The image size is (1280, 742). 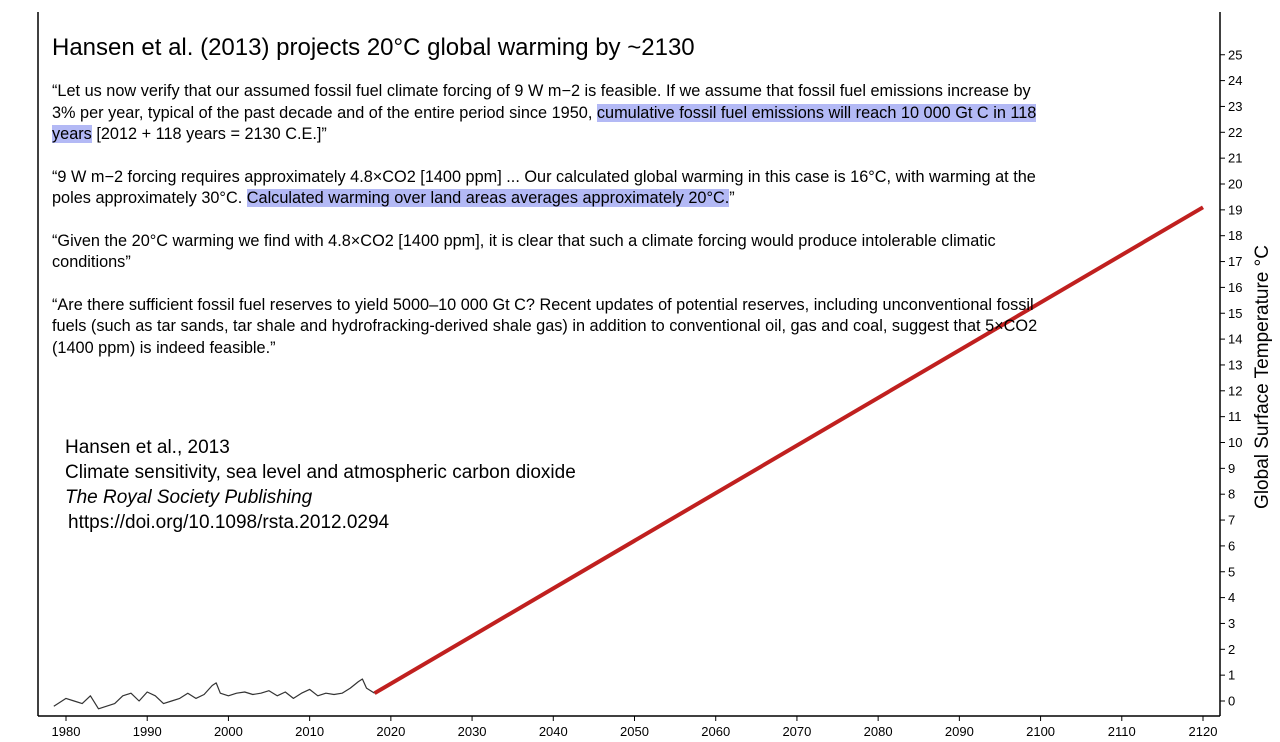 I want to click on y-tick-label: 4, so click(x=1231, y=597).